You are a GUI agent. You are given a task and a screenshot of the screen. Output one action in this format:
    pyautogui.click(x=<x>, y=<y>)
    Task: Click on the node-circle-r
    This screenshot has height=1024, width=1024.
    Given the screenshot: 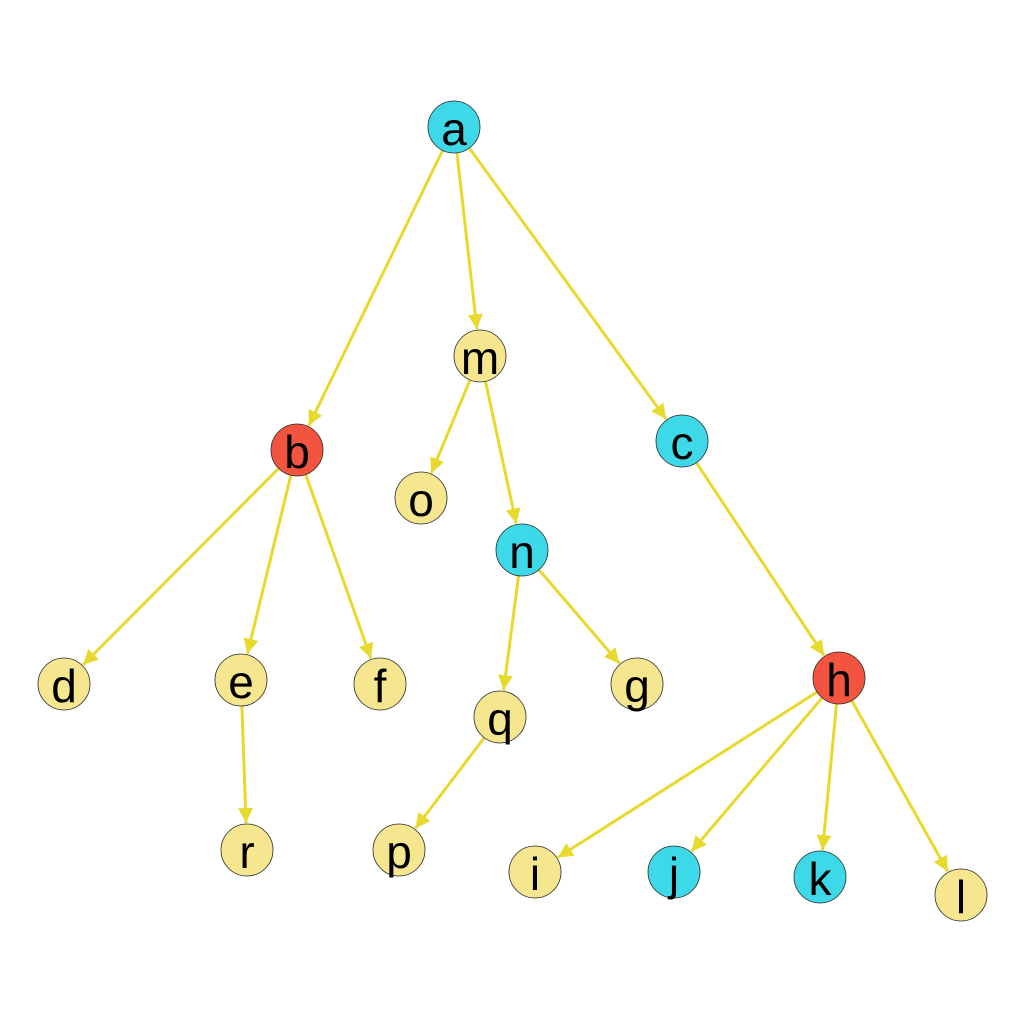 What is the action you would take?
    pyautogui.click(x=247, y=850)
    